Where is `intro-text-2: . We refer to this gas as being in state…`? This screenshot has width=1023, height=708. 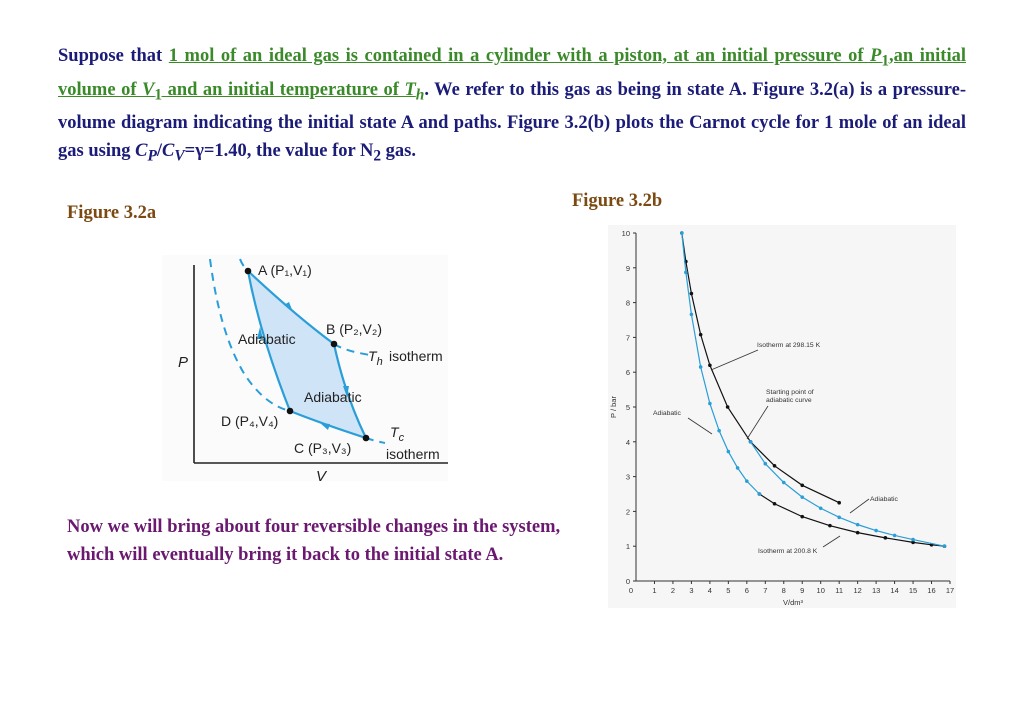
intro-text-2: . We refer to this gas as being in state… is located at coordinates (512, 120).